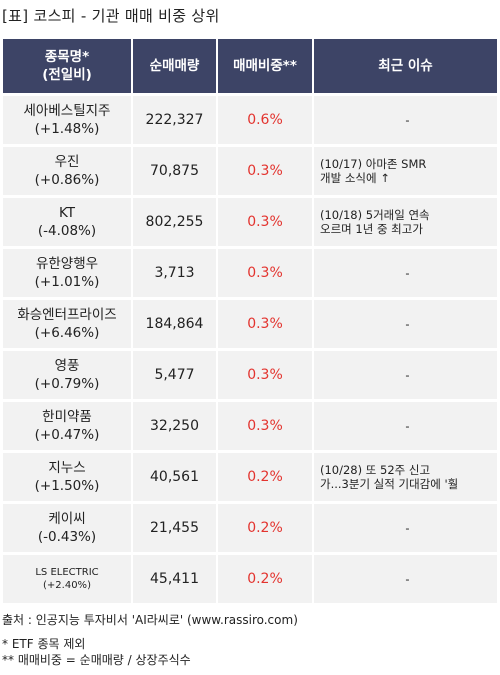  Describe the element at coordinates (173, 528) in the screenshot. I see `net-volume: 21,455` at that location.